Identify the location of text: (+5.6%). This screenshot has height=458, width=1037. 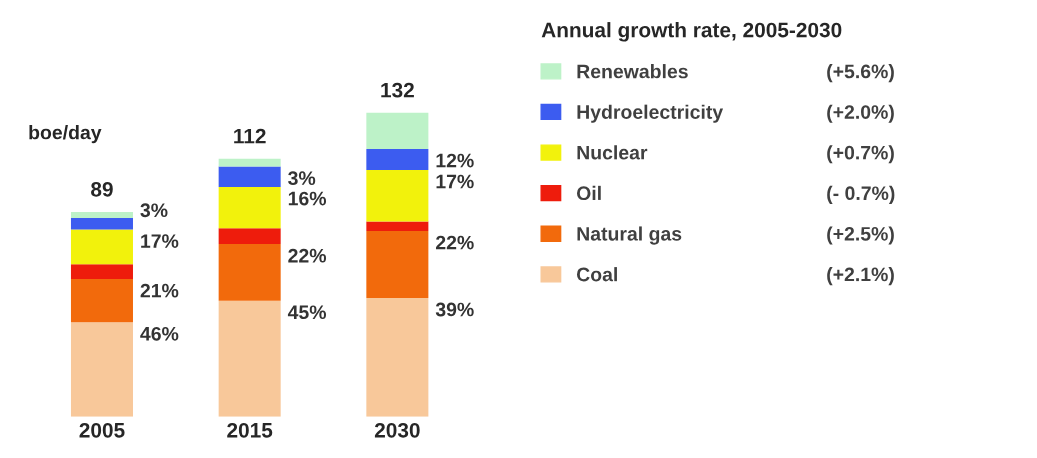
(860, 73).